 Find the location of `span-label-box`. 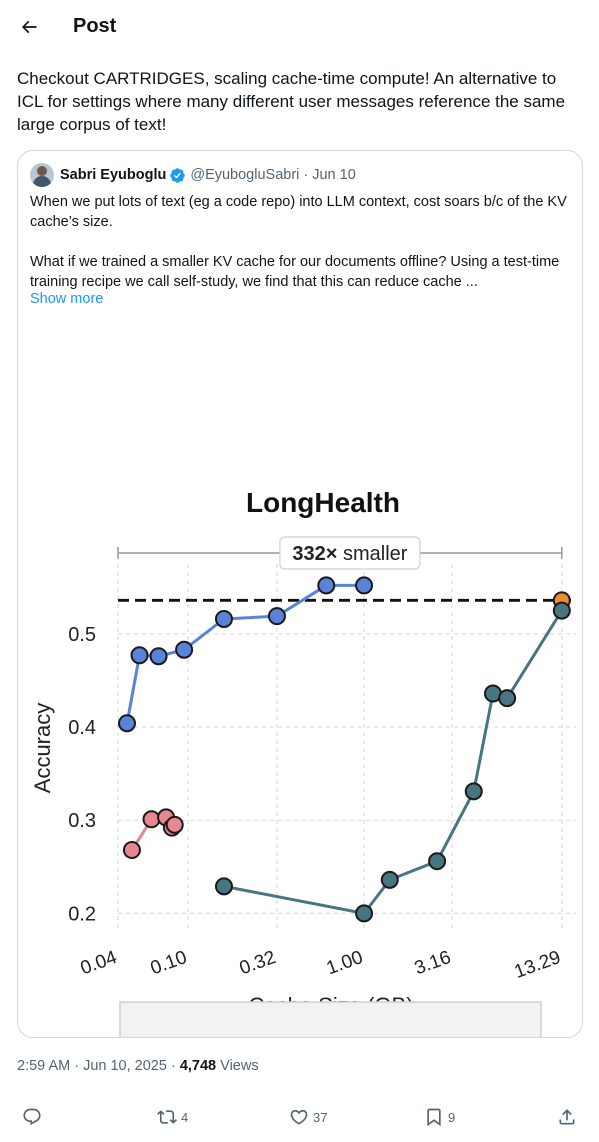

span-label-box is located at coordinates (350, 553).